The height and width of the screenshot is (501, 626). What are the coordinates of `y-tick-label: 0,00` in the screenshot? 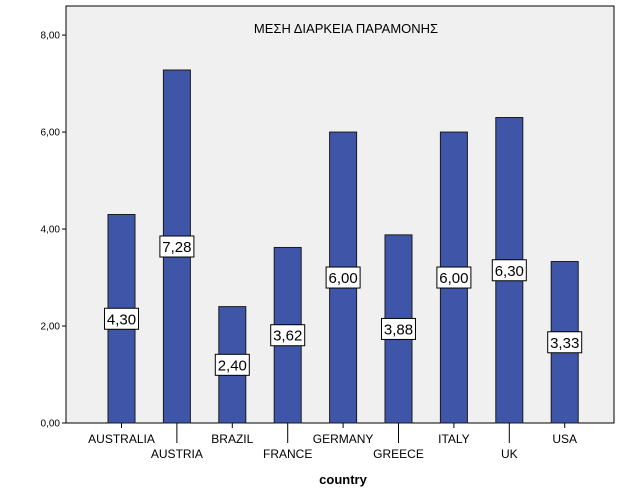 It's located at (51, 424).